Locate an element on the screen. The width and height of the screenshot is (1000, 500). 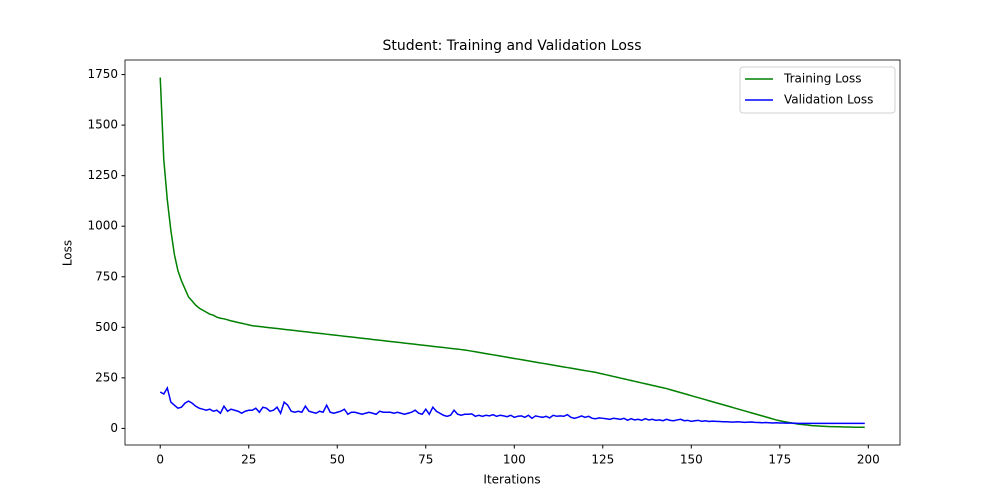
y-axis-label: Loss is located at coordinates (68, 253).